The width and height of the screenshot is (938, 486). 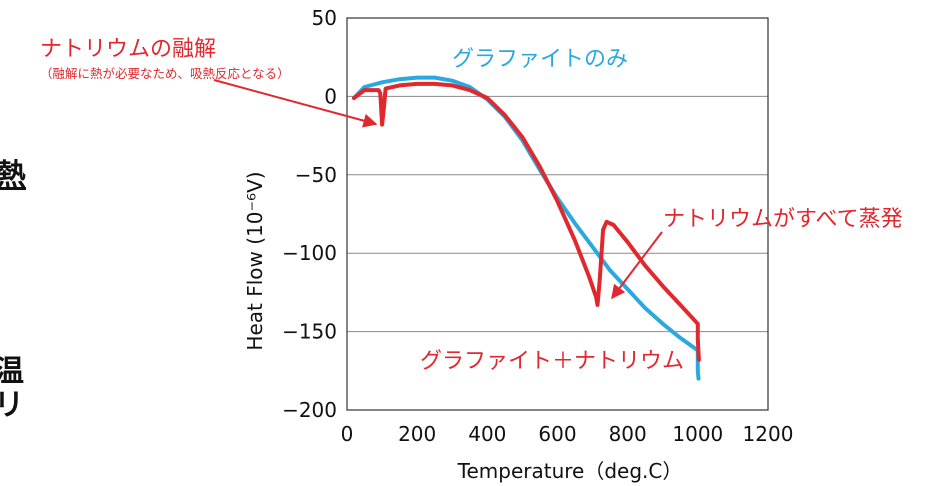 I want to click on annotation-sodium-evaporated: ナトリウムがすべて蒸発, so click(x=783, y=219).